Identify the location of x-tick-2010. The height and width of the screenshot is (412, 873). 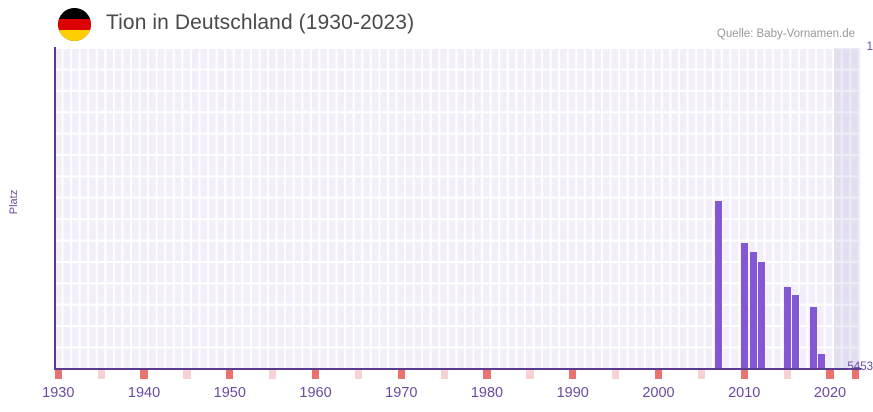
(744, 374).